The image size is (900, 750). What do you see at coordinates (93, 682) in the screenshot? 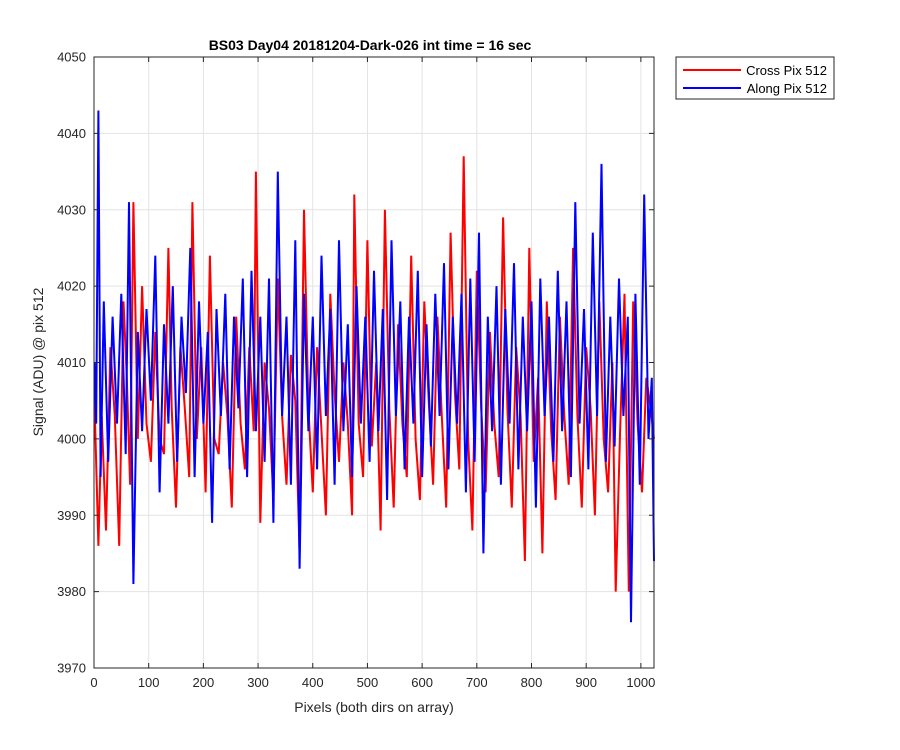
I see `x-tick-label: 0` at bounding box center [93, 682].